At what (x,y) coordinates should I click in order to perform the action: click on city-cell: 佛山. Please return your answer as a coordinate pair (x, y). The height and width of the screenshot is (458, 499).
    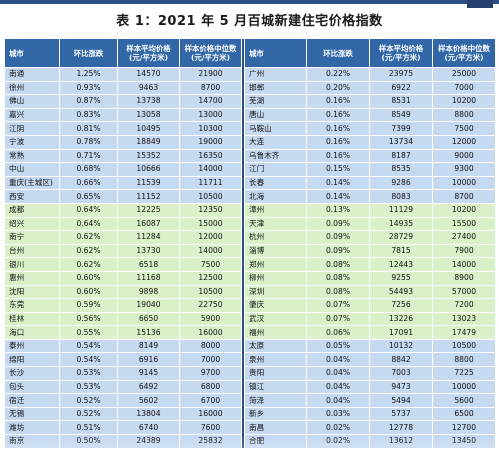
    Looking at the image, I should click on (32, 101).